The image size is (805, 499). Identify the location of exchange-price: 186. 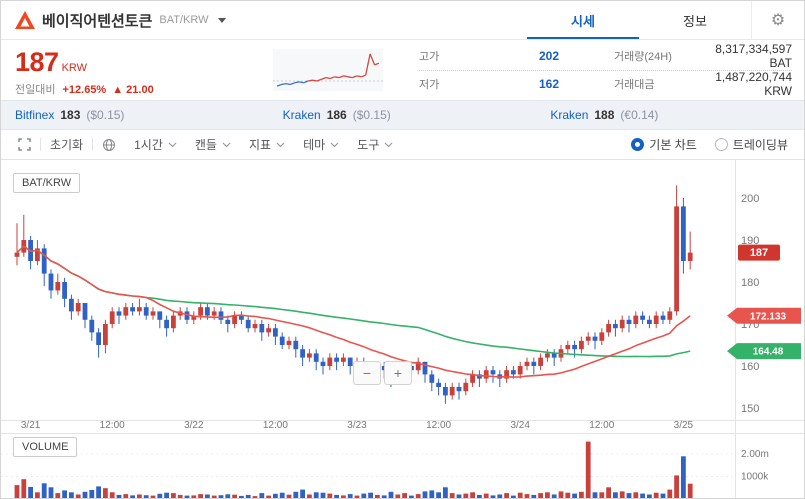
(336, 115).